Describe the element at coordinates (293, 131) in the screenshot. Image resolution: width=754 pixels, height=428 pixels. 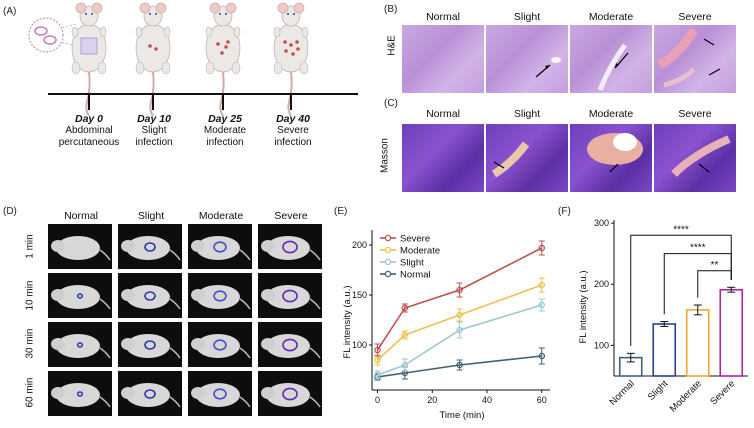
I see `timeline-item-3: Day 40 Severe infection` at that location.